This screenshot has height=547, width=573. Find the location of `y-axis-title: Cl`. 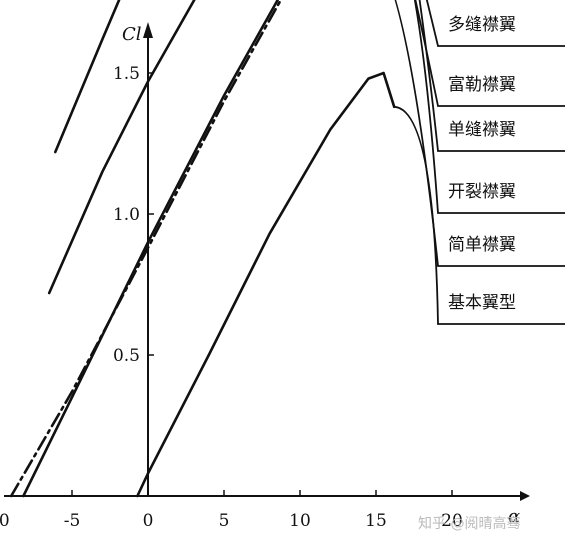

y-axis-title: Cl is located at coordinates (132, 34).